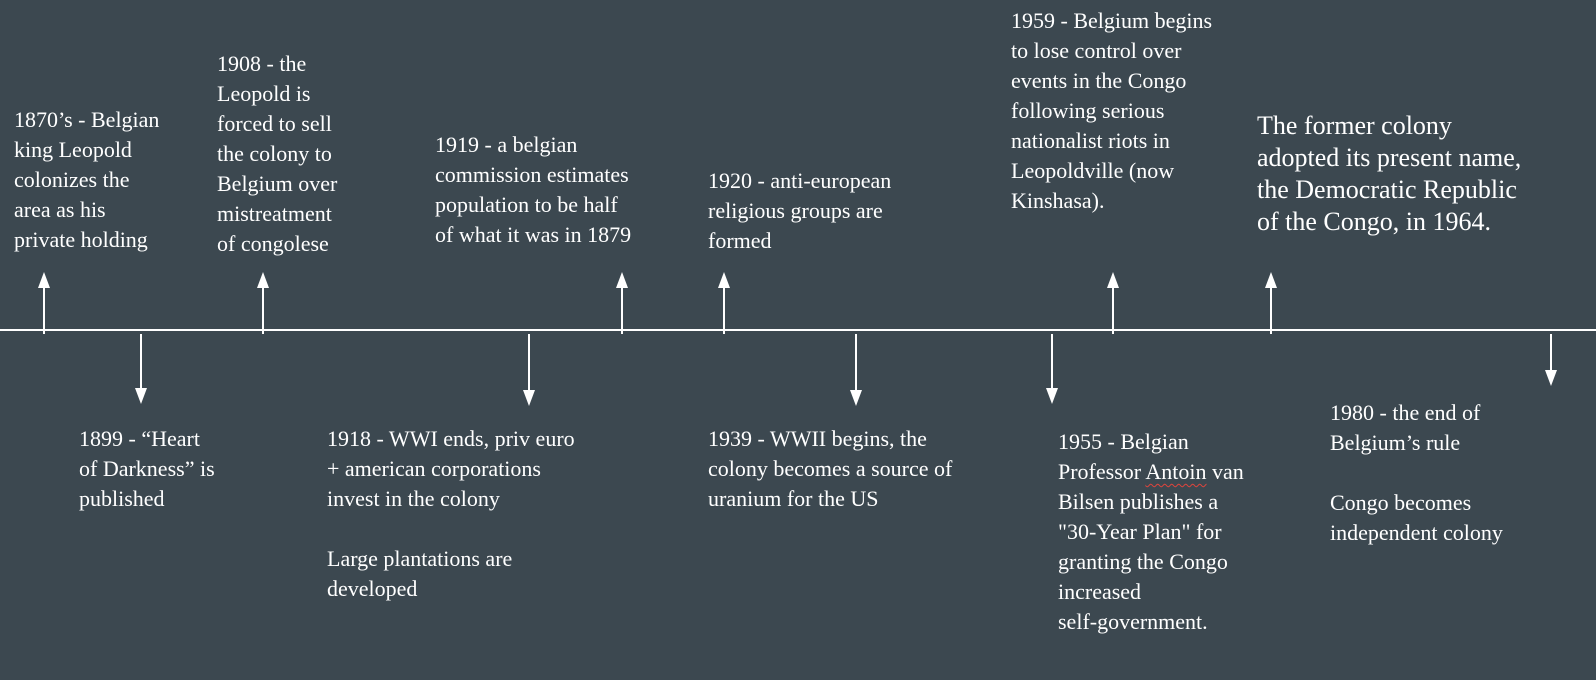 The height and width of the screenshot is (680, 1596). Describe the element at coordinates (529, 370) in the screenshot. I see `arrow-down-1918` at that location.